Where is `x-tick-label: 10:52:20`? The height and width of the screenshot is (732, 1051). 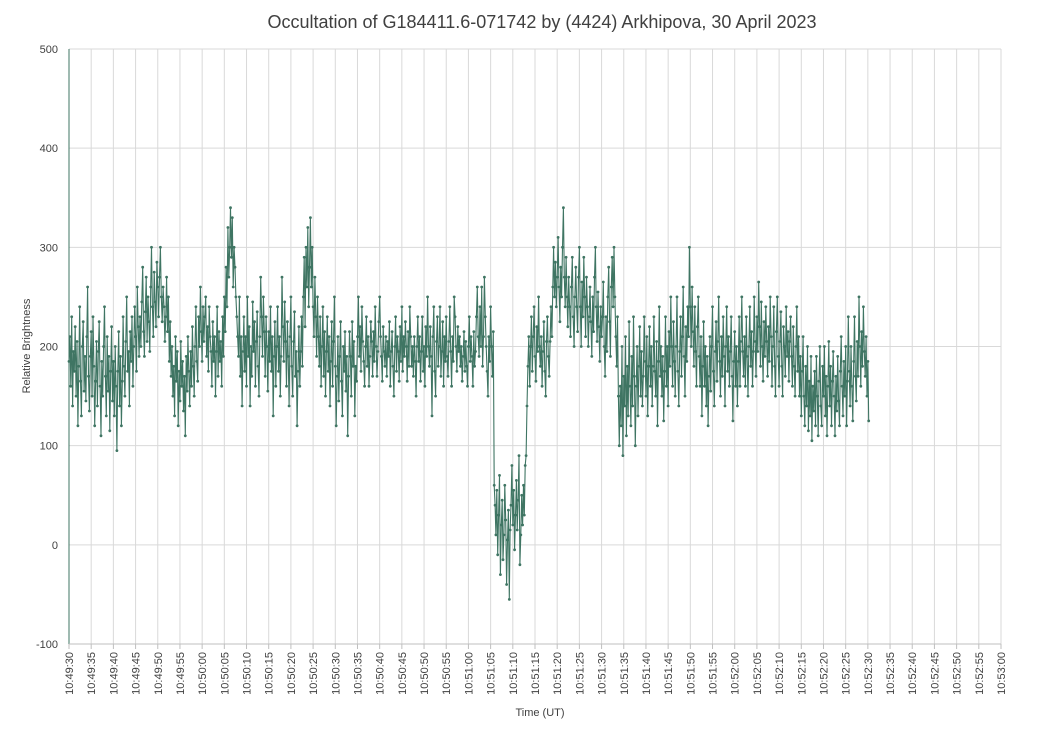 x-tick-label: 10:52:20 is located at coordinates (824, 673).